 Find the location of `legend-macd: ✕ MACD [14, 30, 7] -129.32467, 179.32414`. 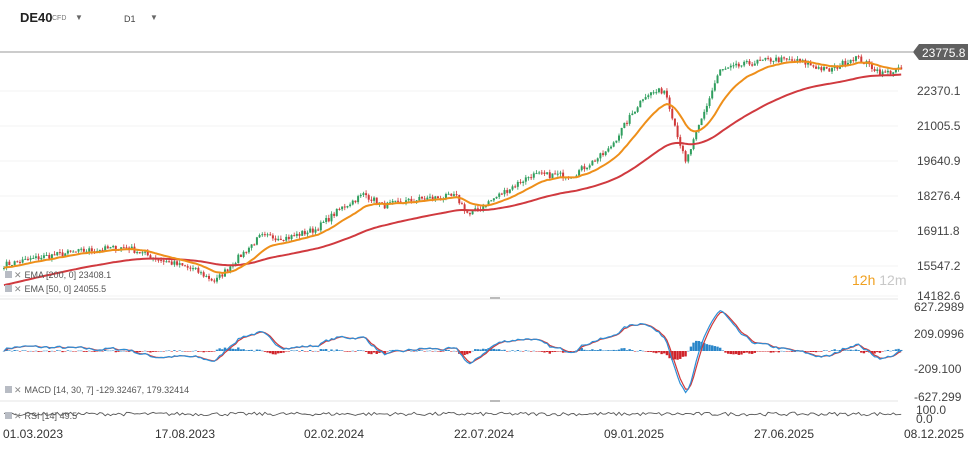

legend-macd: ✕ MACD [14, 30, 7] -129.32467, 179.32414 is located at coordinates (97, 390).